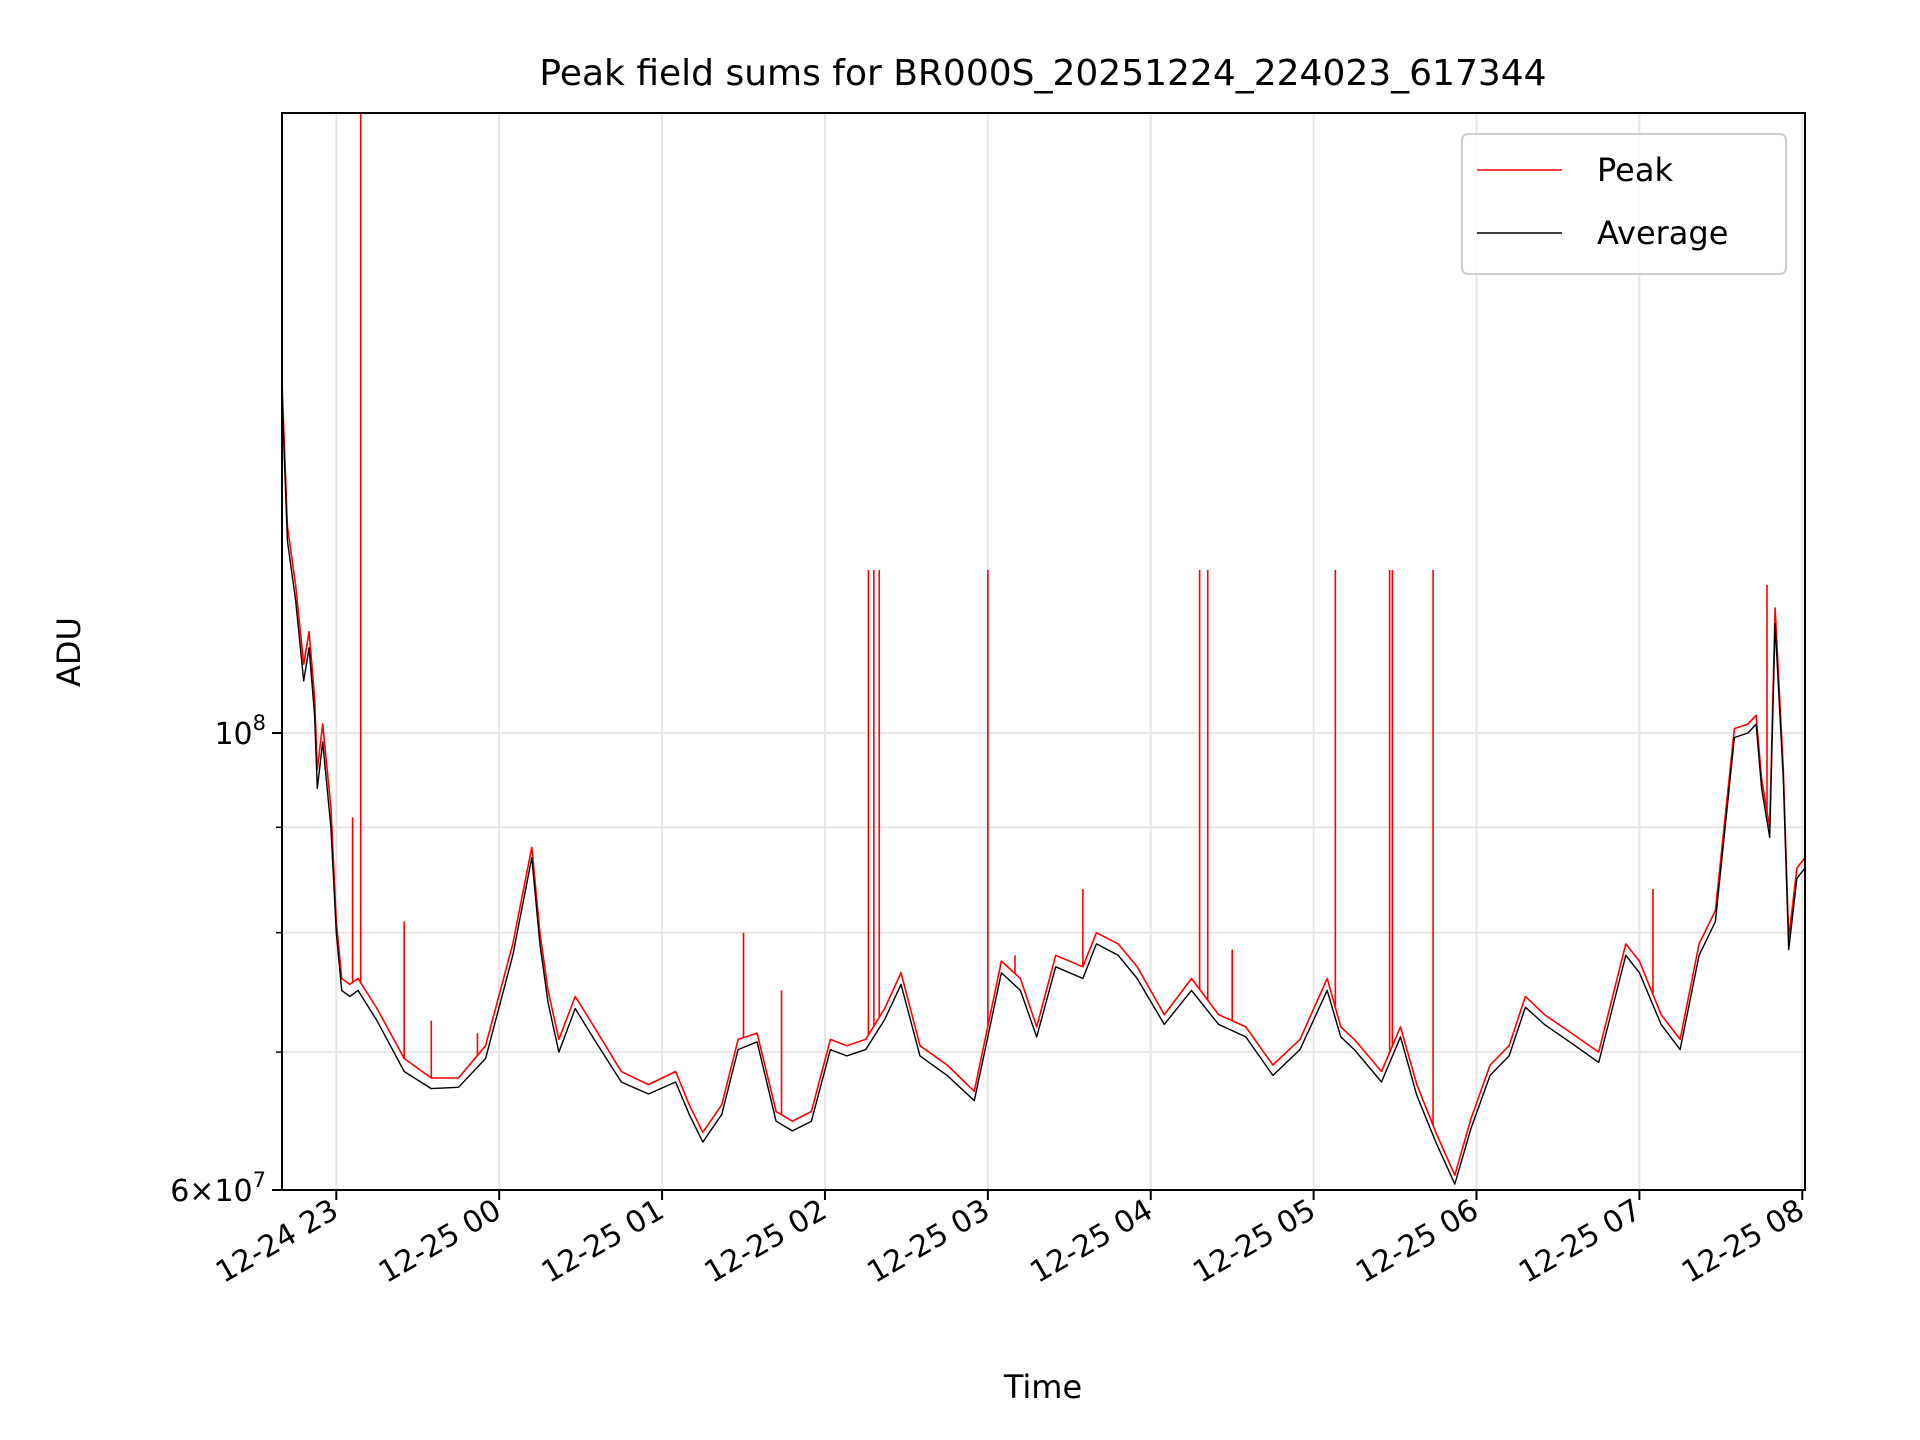 Image resolution: width=1920 pixels, height=1440 pixels. I want to click on x-axis-label: Time, so click(1042, 1387).